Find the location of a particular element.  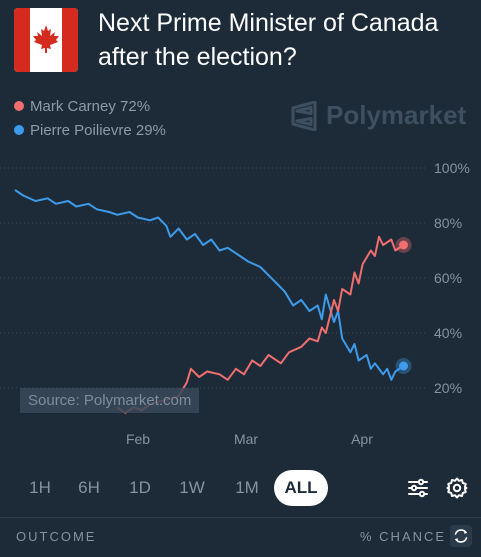

canada-flag-icon is located at coordinates (46, 40).